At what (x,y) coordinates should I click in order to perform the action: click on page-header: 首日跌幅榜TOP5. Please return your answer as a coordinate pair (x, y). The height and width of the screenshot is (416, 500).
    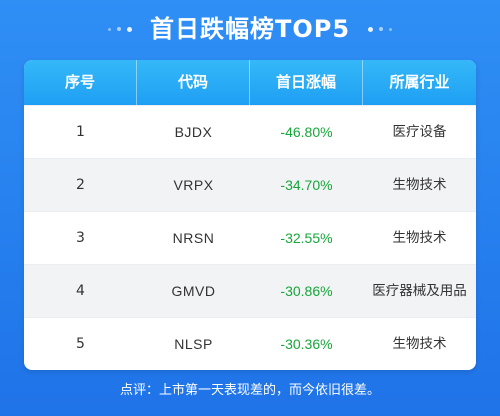
    Looking at the image, I should click on (250, 29).